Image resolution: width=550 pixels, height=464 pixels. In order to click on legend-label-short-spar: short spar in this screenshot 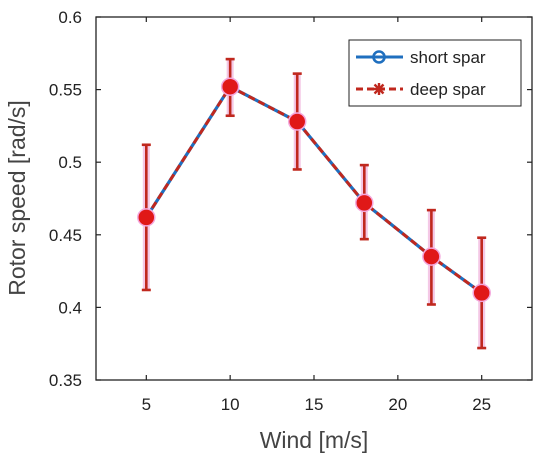, I will do `click(448, 57)`.